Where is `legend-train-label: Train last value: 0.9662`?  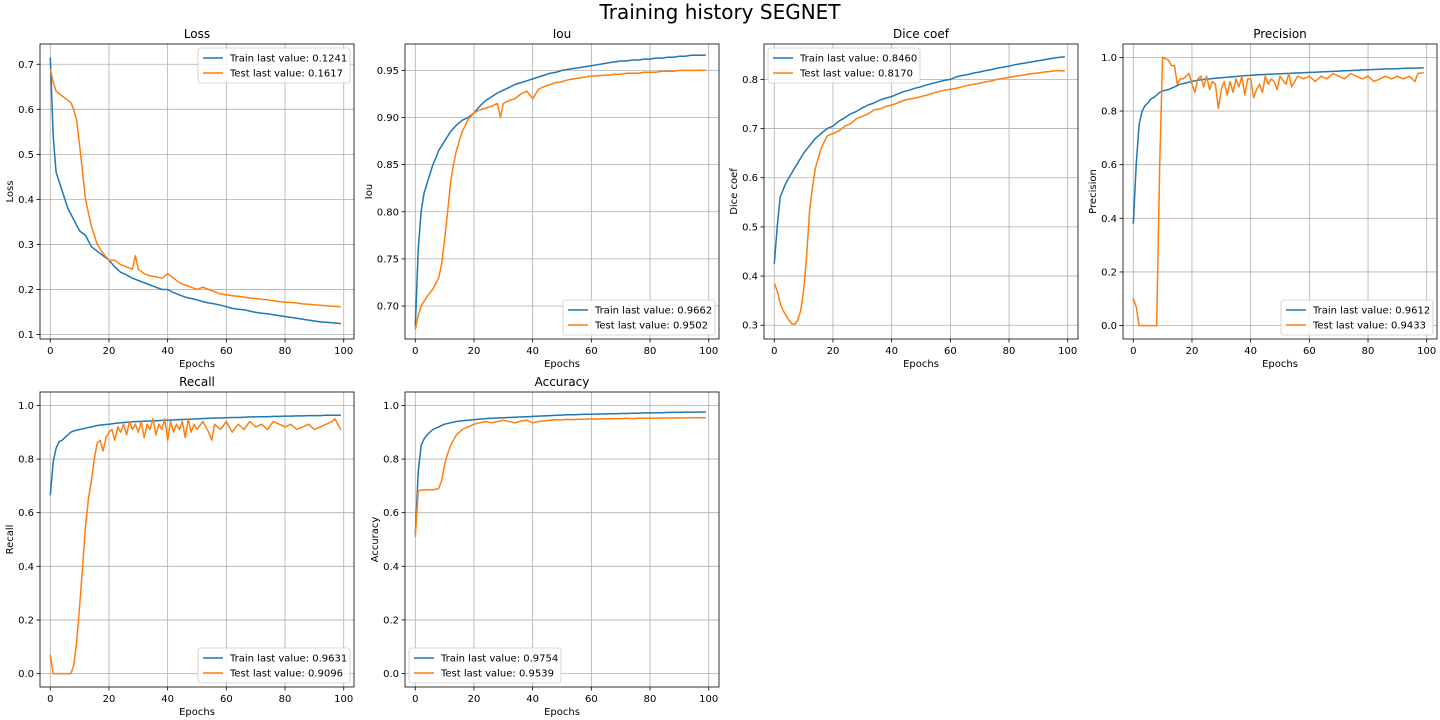 legend-train-label: Train last value: 0.9662 is located at coordinates (653, 311).